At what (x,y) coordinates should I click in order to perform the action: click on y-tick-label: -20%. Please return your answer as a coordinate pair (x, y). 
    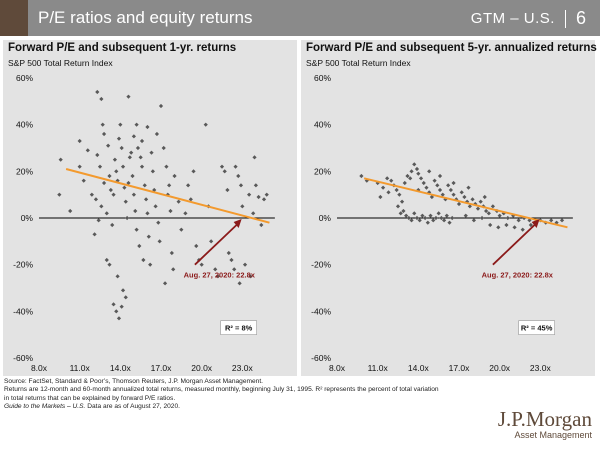
    Looking at the image, I should click on (321, 265).